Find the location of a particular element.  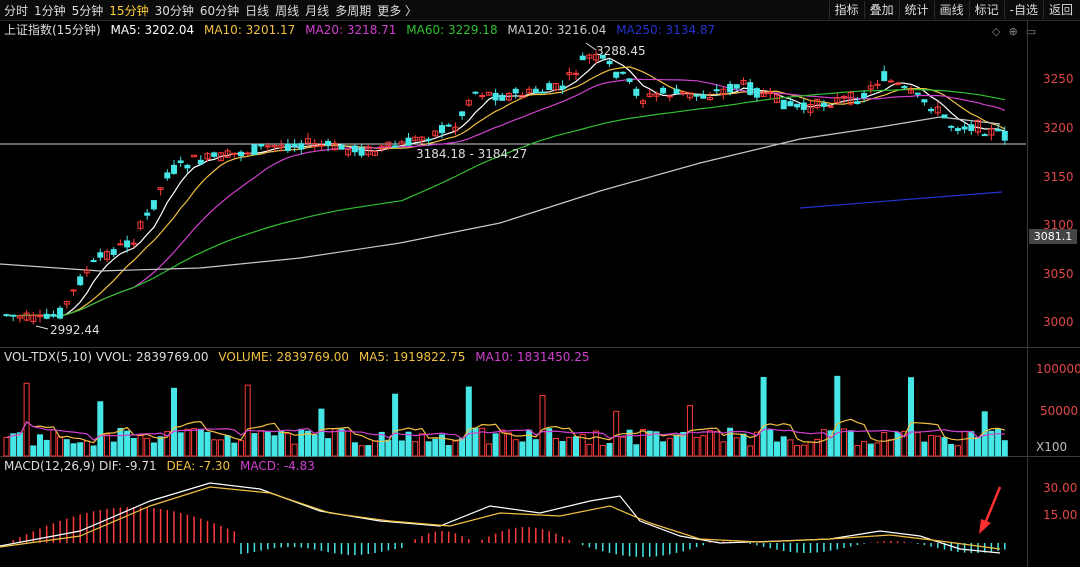

indicator-button: 指标 is located at coordinates (846, 10).